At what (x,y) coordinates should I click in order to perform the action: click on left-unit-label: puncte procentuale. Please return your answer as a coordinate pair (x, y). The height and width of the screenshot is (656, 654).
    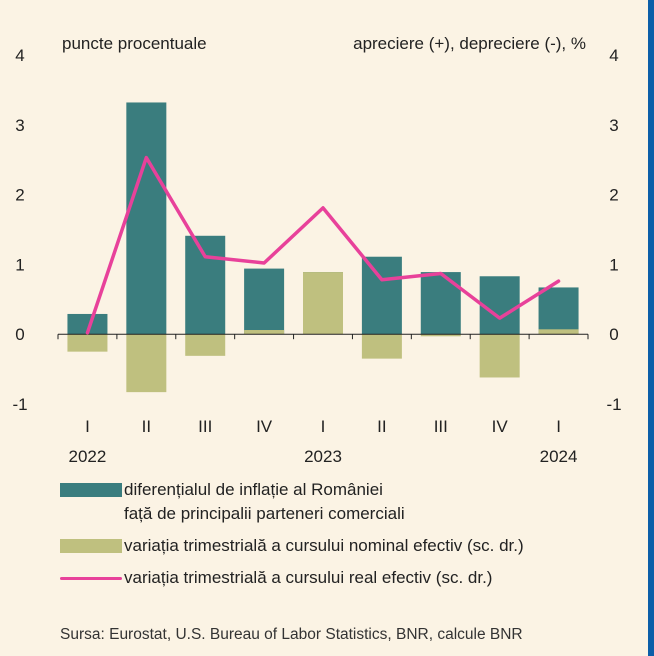
    Looking at the image, I should click on (134, 43).